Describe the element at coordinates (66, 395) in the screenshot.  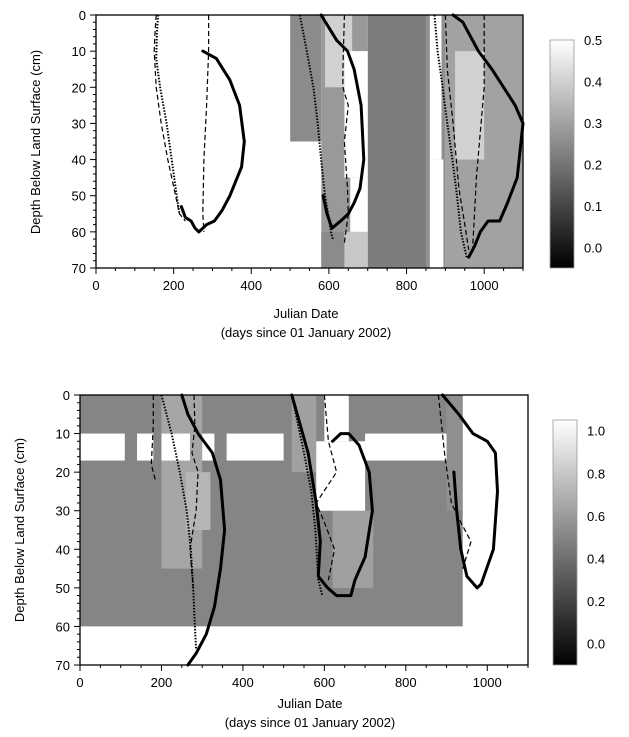
I see `bottom-y-tick-label-0: 0` at that location.